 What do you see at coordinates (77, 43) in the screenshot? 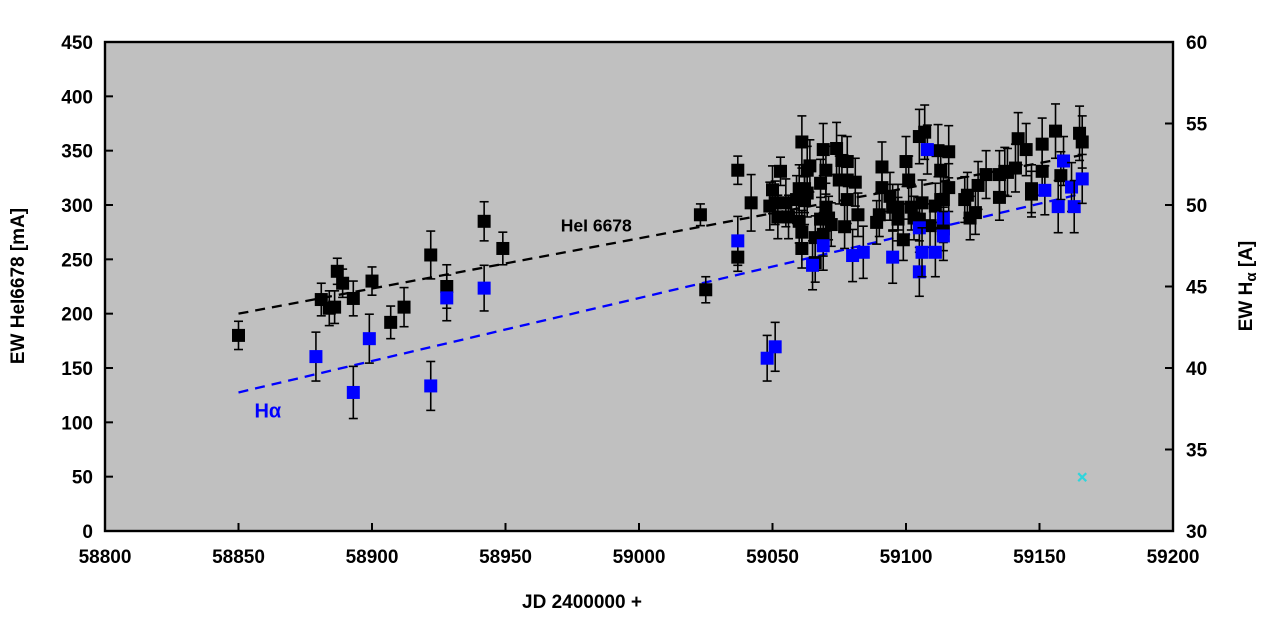
I see `y-left-tick-label: 450` at bounding box center [77, 43].